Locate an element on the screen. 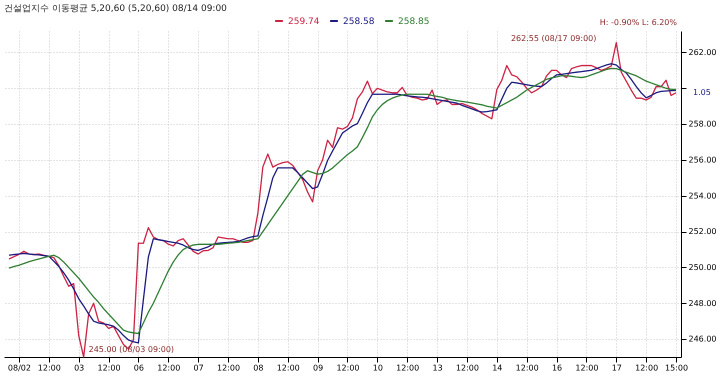  x-tick-label: 08/02 is located at coordinates (19, 368).